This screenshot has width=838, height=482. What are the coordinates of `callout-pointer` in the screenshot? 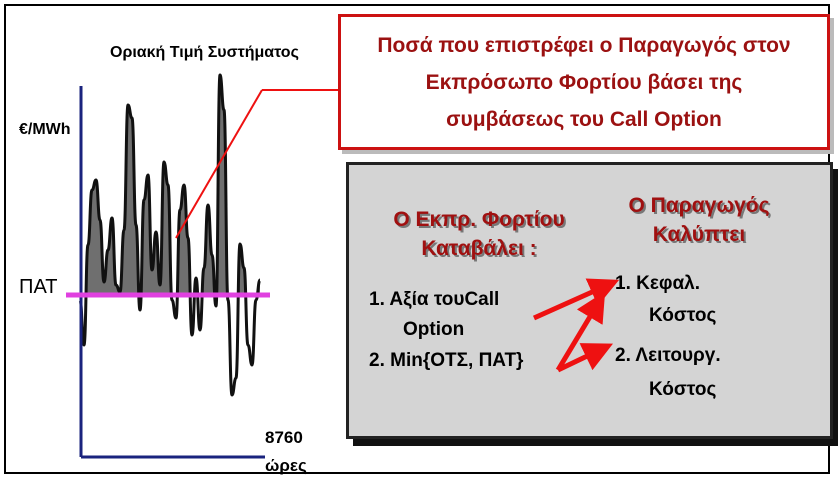 It's located at (219, 164).